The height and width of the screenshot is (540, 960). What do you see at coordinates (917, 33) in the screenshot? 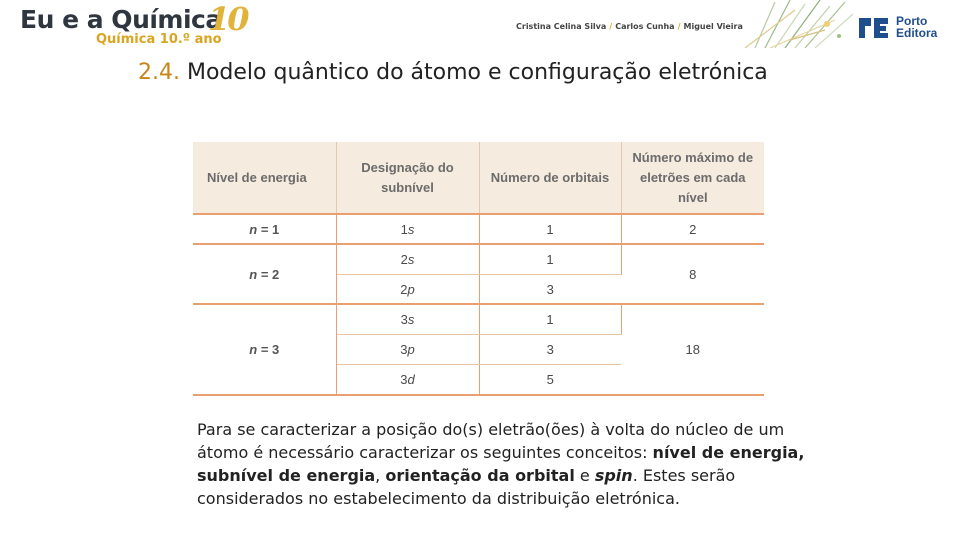
I see `publisher-name-line: Editora` at bounding box center [917, 33].